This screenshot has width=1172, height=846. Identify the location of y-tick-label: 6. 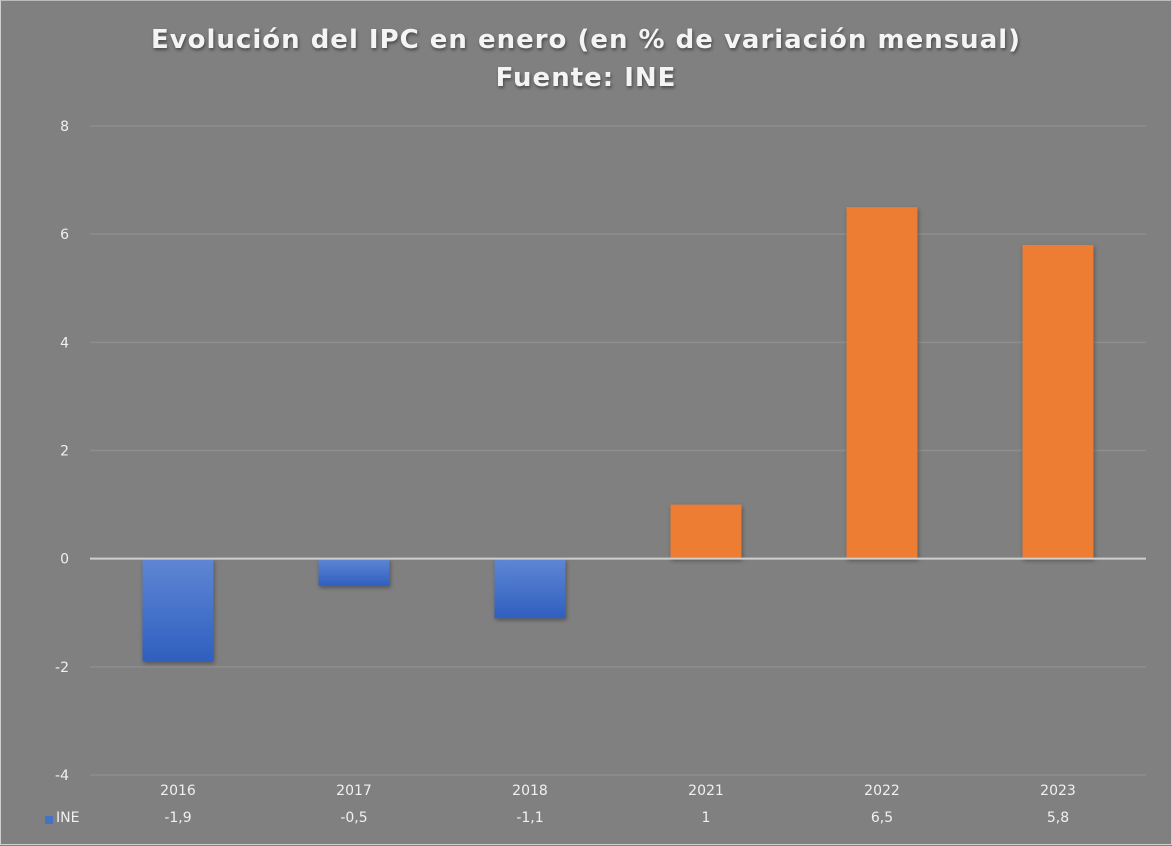
(64, 235).